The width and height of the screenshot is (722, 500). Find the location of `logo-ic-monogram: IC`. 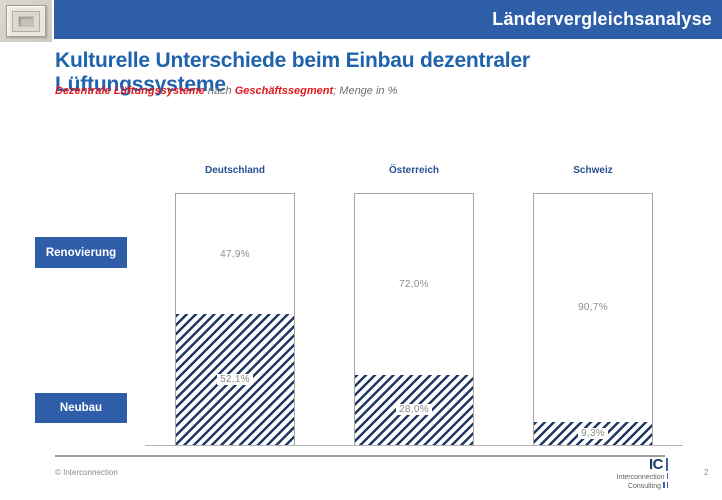

logo-ic-monogram: IC is located at coordinates (656, 464).